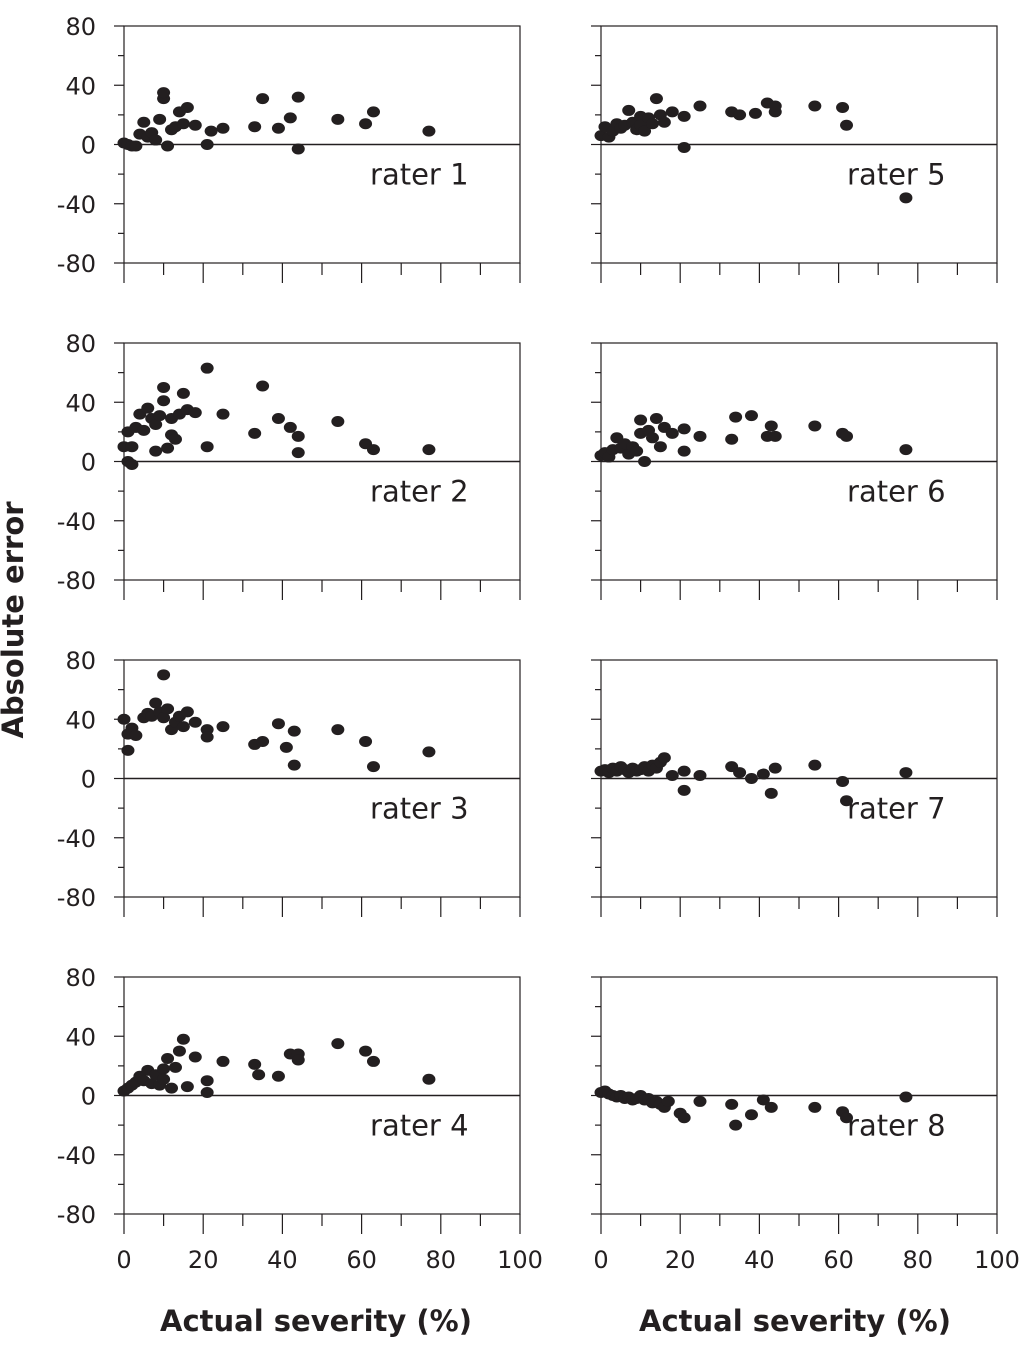 Image resolution: width=1035 pixels, height=1349 pixels. I want to click on panel-label: rater 4, so click(419, 1125).